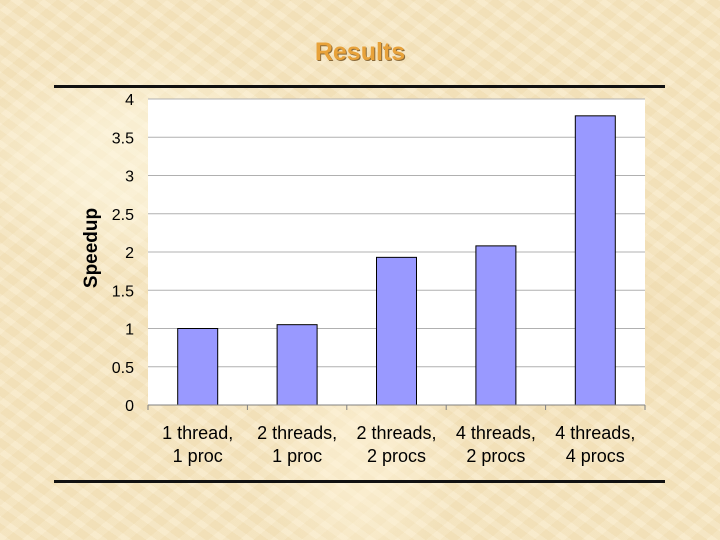  What do you see at coordinates (359, 86) in the screenshot?
I see `top-rule` at bounding box center [359, 86].